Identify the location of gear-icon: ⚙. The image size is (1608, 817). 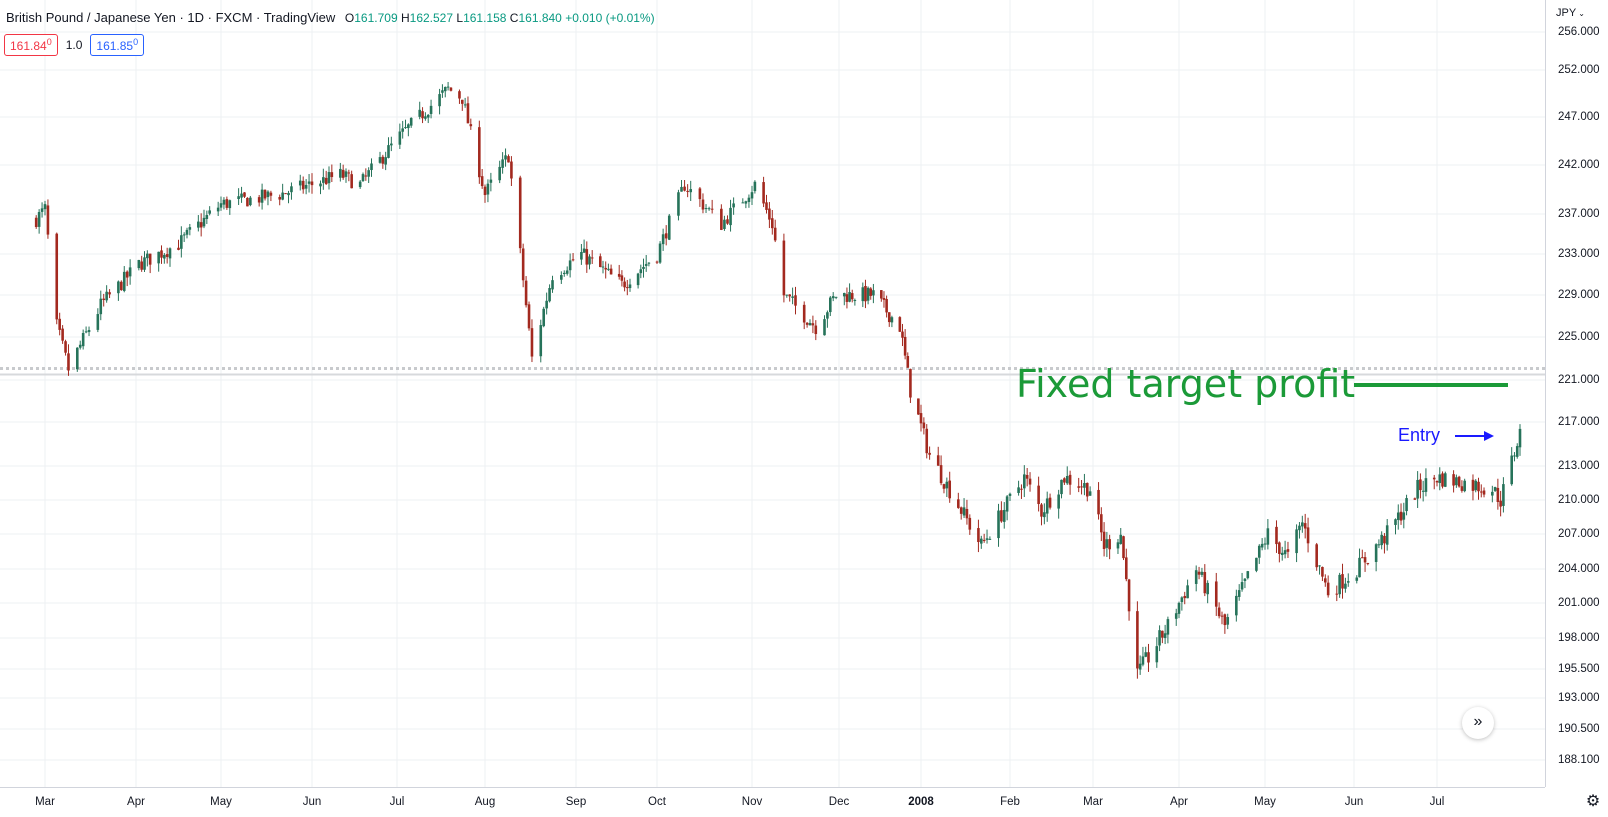
(1593, 801).